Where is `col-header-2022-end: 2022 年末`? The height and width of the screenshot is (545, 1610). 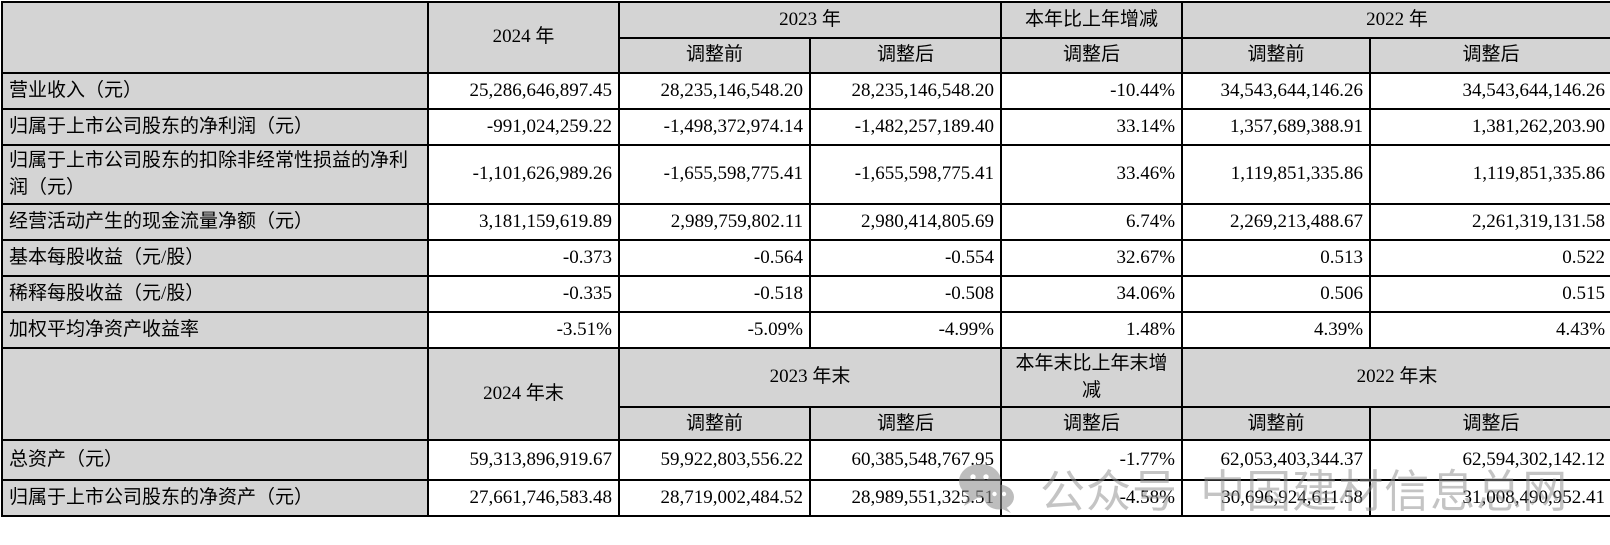
col-header-2022-end: 2022 年末 is located at coordinates (1395, 378).